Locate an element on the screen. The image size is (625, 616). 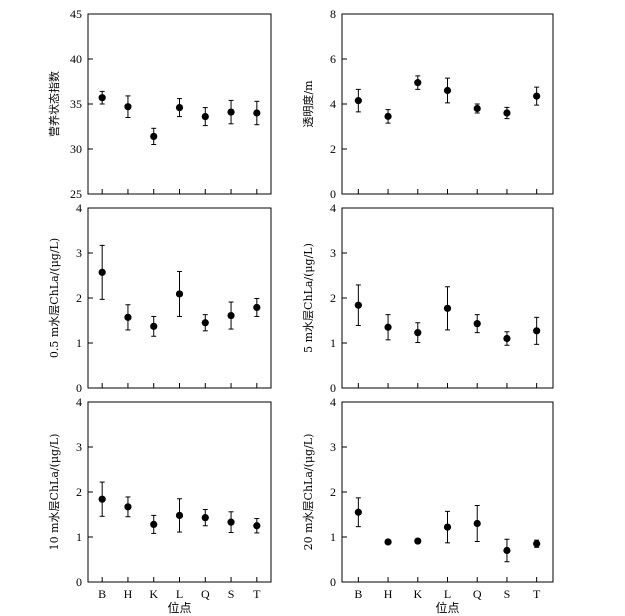
chart-panel-4: 0 1 2 3 4 5 m水层ChLa/(μg/L) is located at coordinates (428, 298).